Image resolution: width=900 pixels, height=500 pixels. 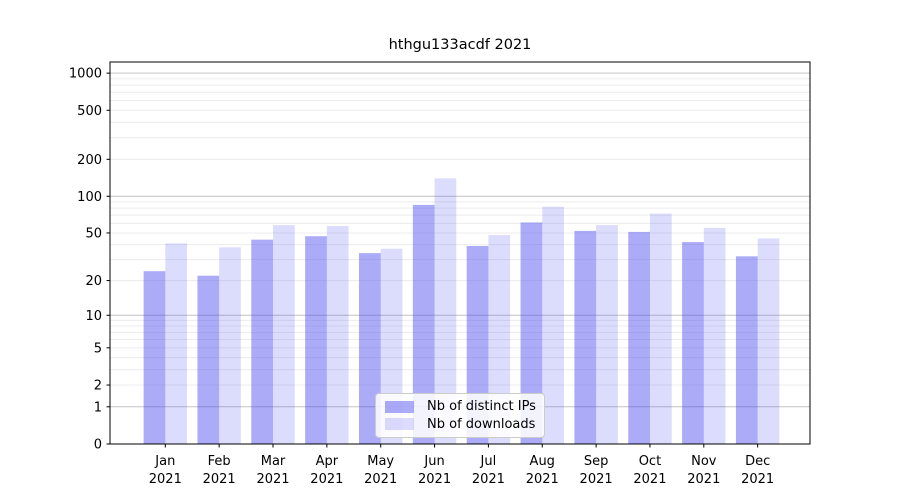 What do you see at coordinates (337, 335) in the screenshot?
I see `bar-apr-downloads` at bounding box center [337, 335].